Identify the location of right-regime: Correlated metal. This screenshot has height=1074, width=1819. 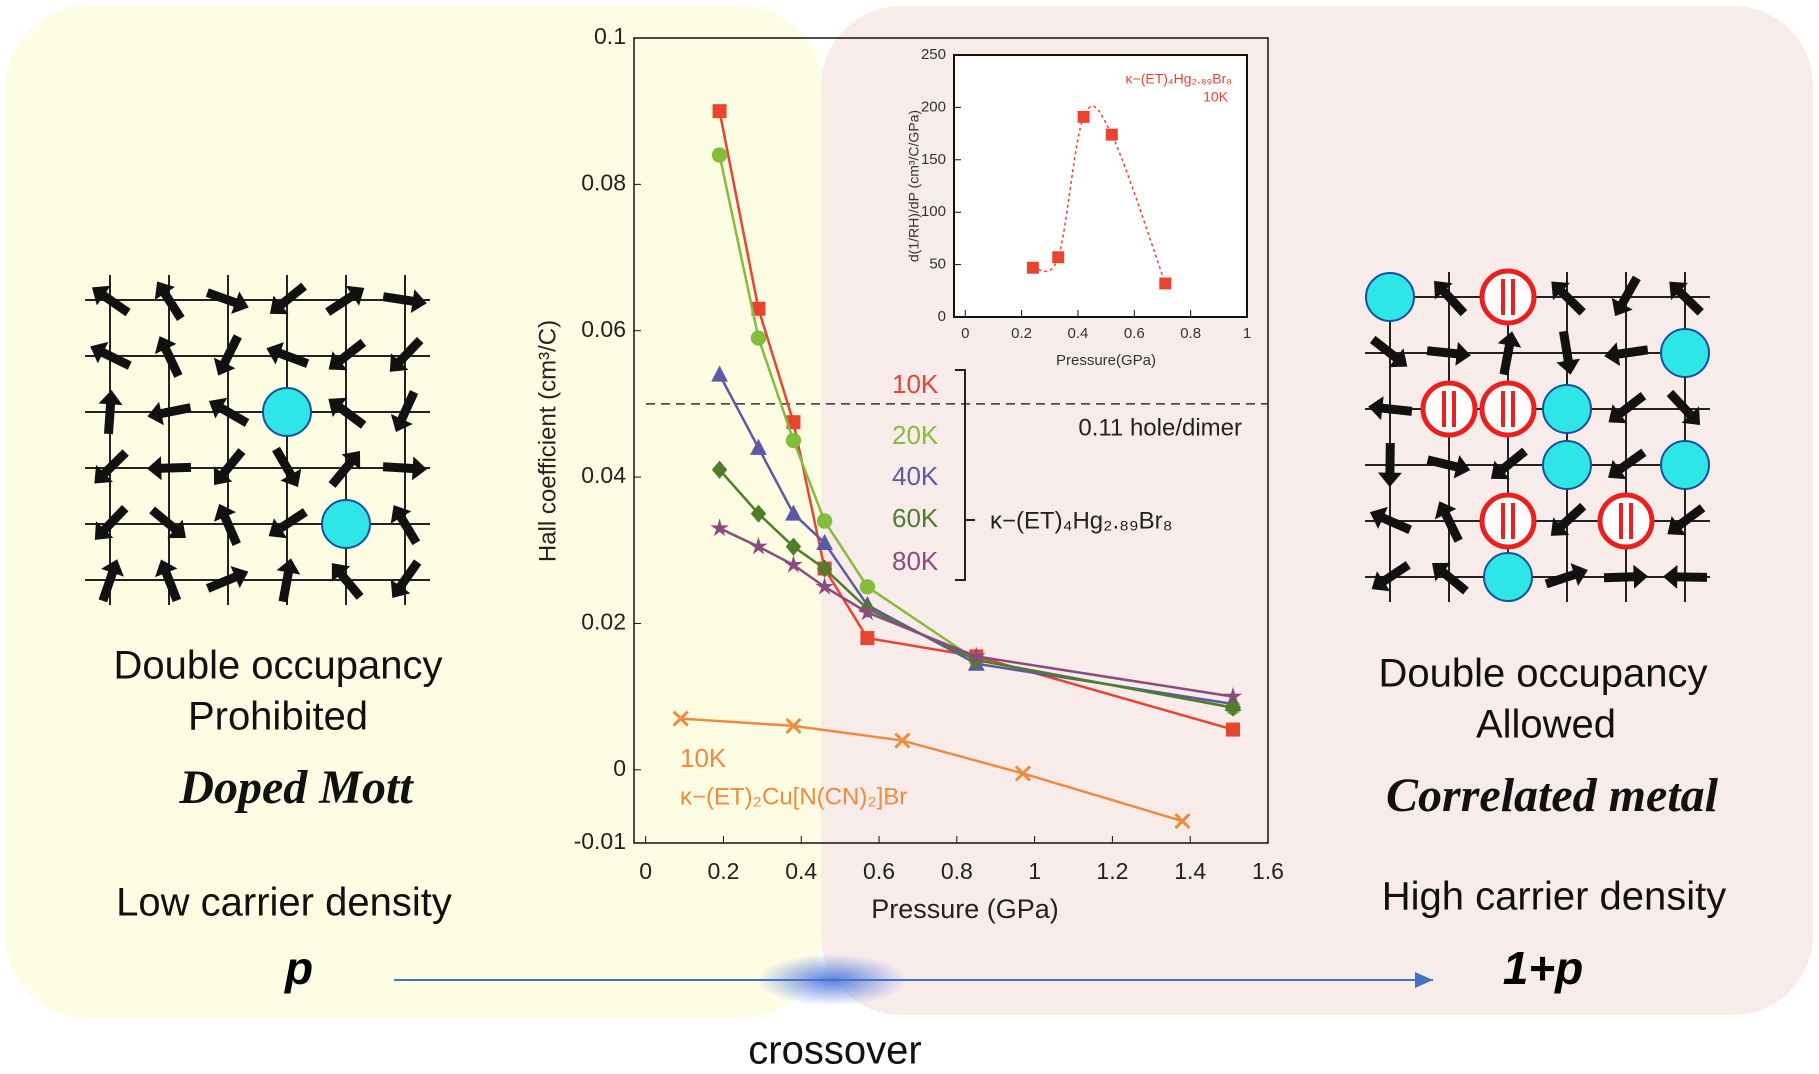
(1552, 795).